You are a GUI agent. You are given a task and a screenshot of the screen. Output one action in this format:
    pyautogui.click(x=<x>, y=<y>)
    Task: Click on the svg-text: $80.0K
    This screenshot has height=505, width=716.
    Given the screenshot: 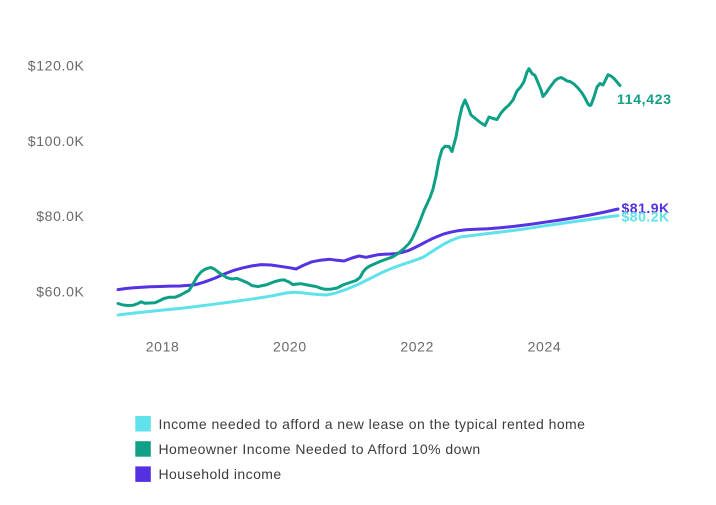 What is the action you would take?
    pyautogui.click(x=60, y=216)
    